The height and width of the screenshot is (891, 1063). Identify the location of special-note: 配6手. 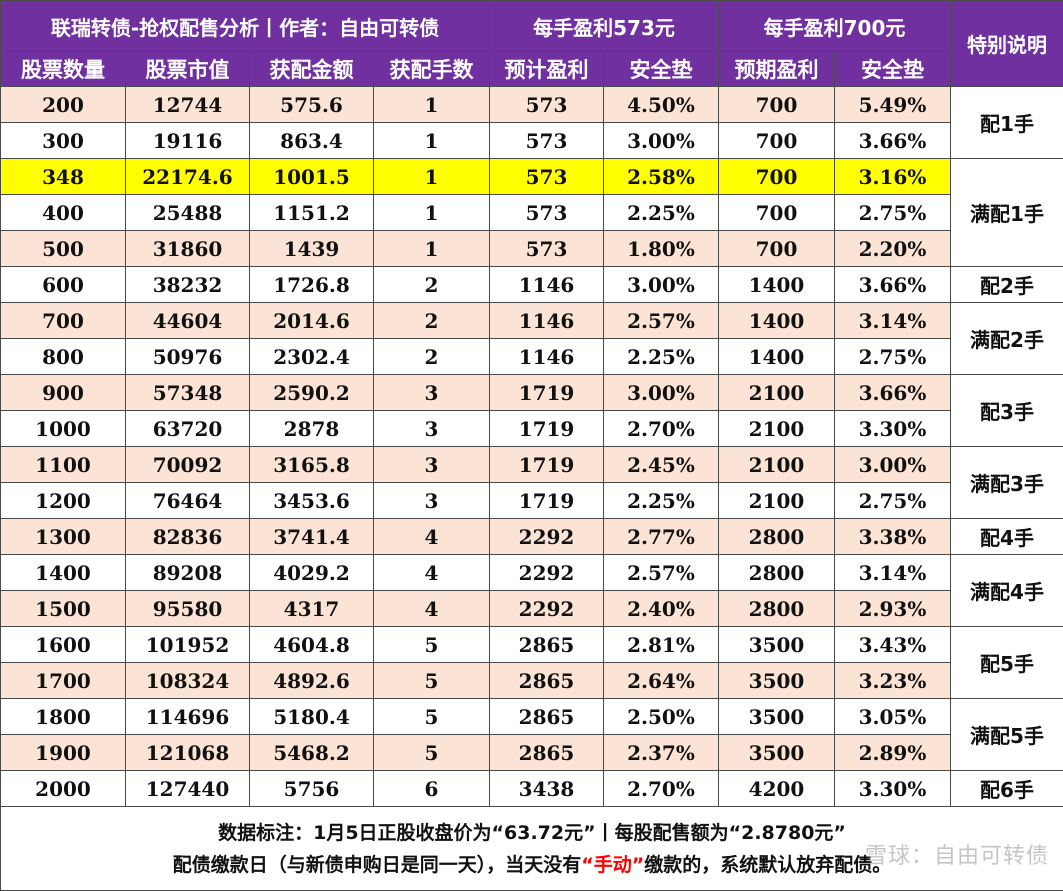
(1007, 789).